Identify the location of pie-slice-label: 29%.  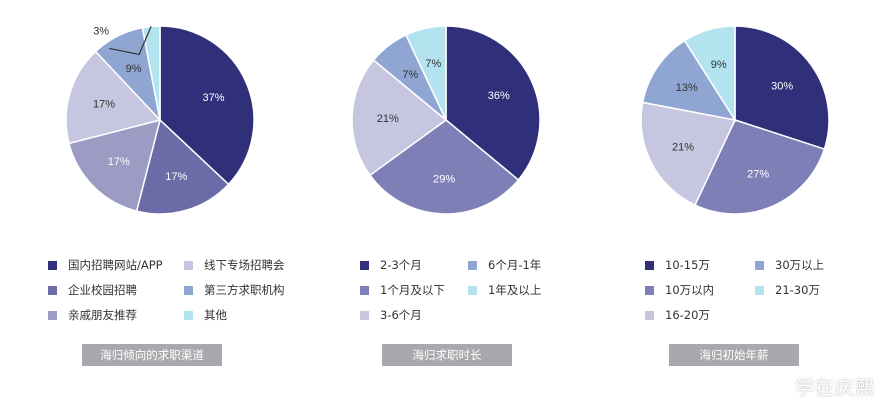
(444, 179).